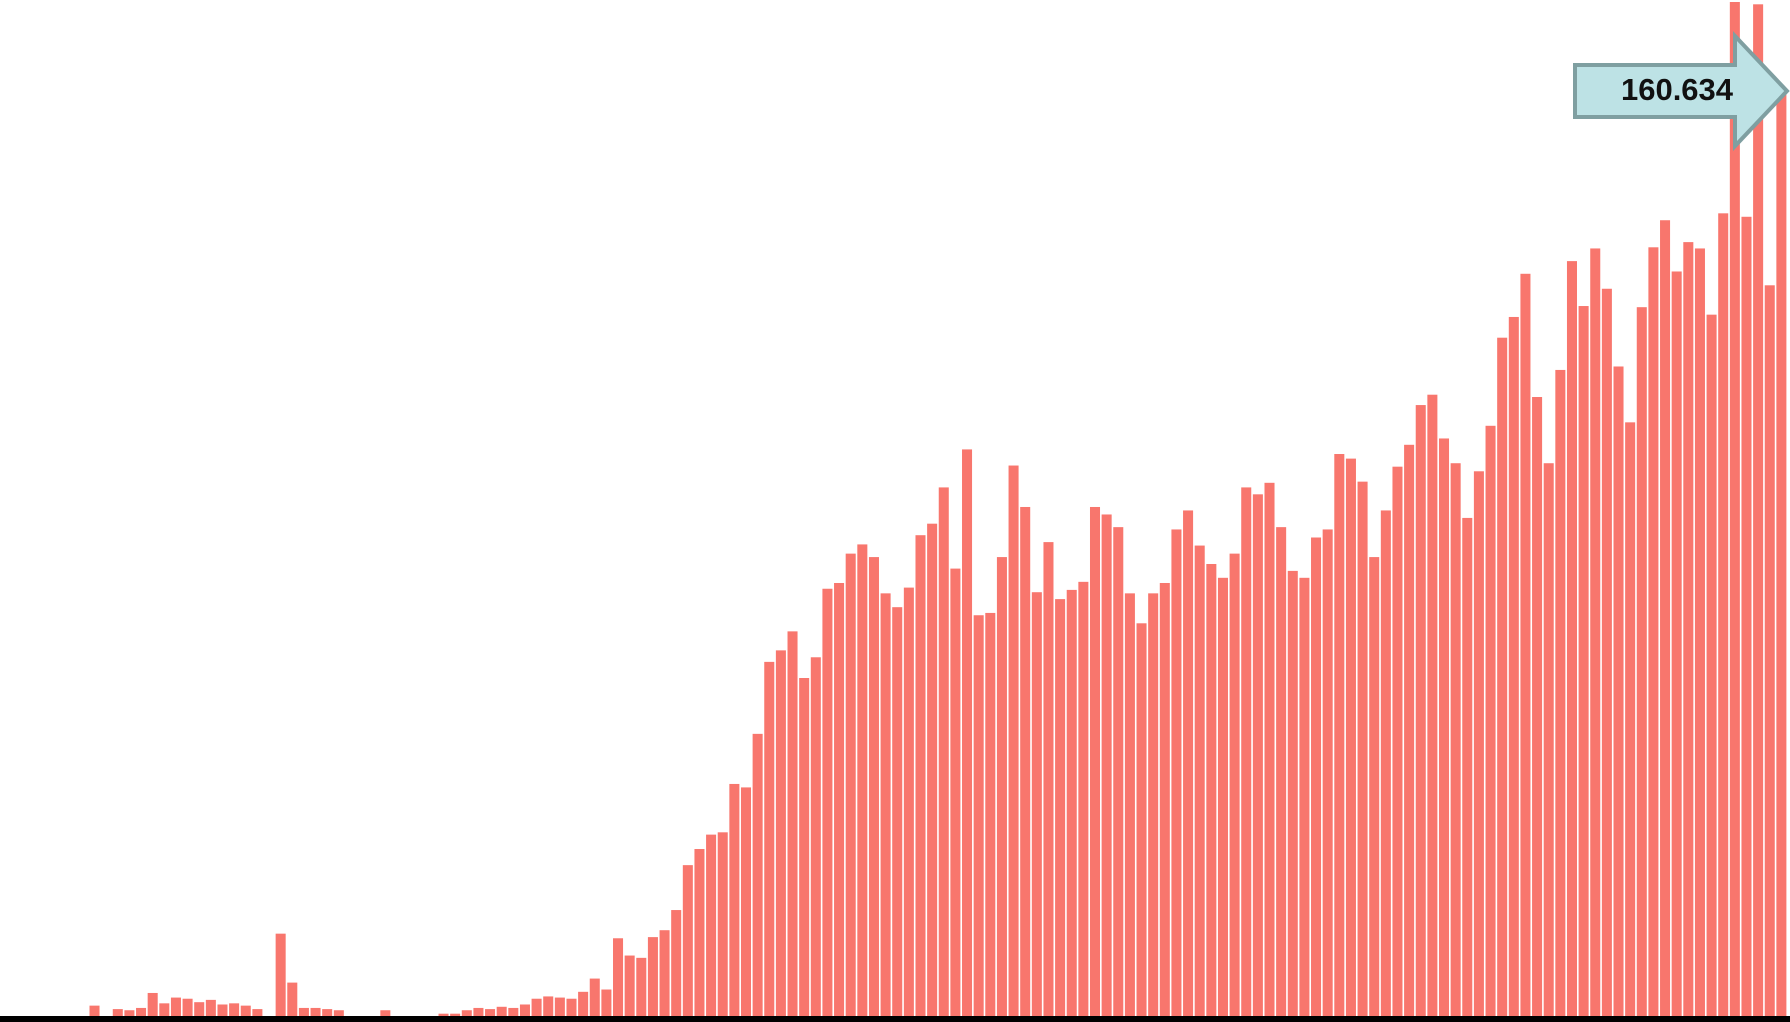 The width and height of the screenshot is (1790, 1022). Describe the element at coordinates (1677, 89) in the screenshot. I see `callout-label: 160.634` at that location.